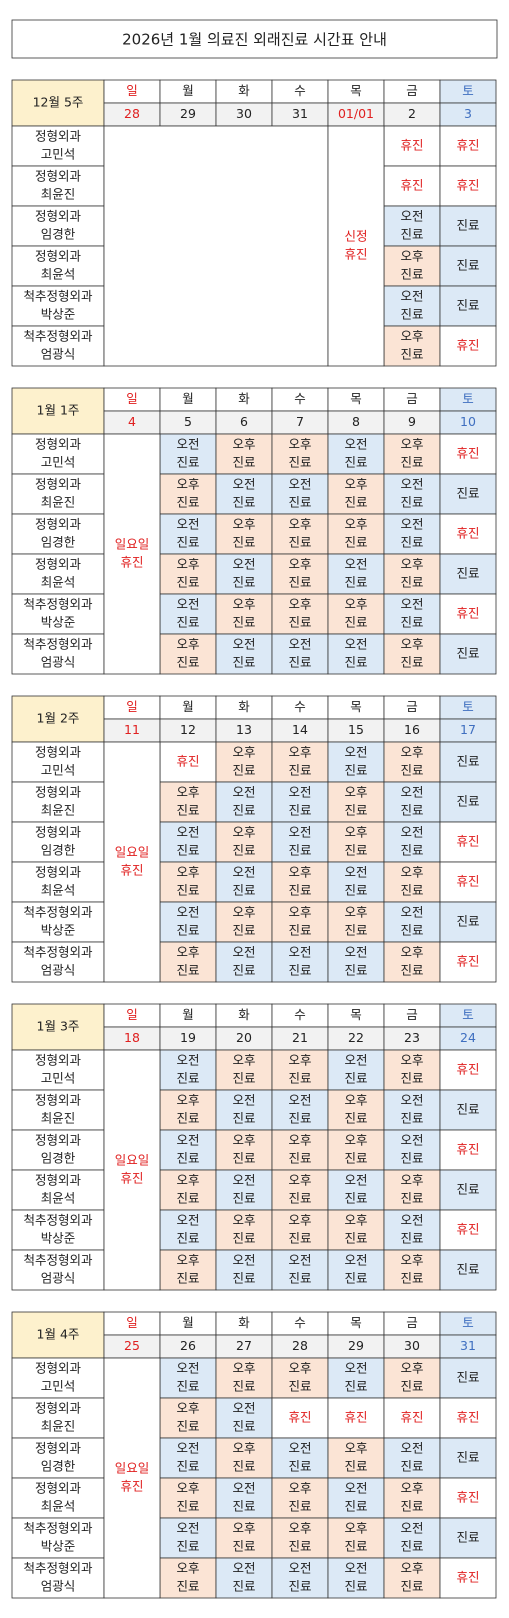 The height and width of the screenshot is (1618, 509). What do you see at coordinates (58, 1118) in the screenshot?
I see `doctor-name: 최윤진` at bounding box center [58, 1118].